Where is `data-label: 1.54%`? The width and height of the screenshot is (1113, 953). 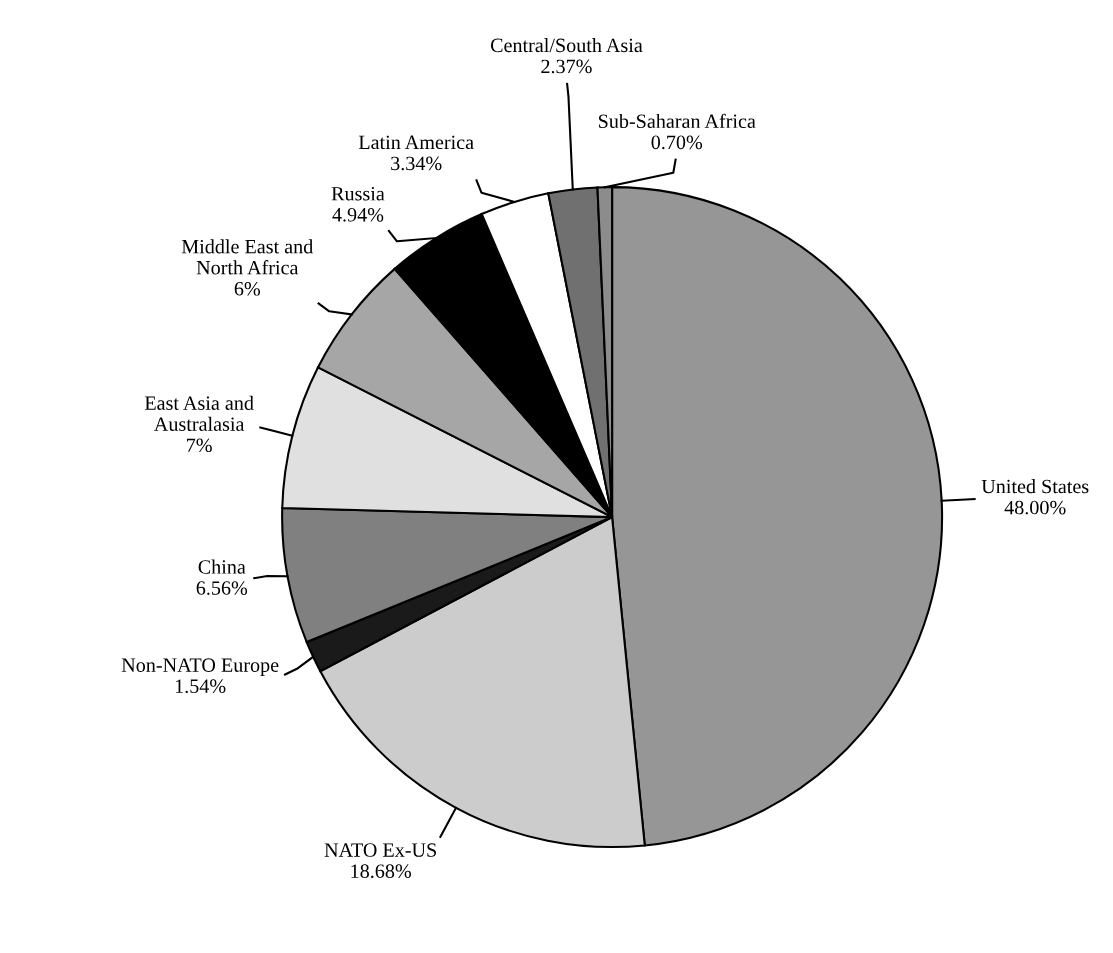
data-label: 1.54% is located at coordinates (200, 686).